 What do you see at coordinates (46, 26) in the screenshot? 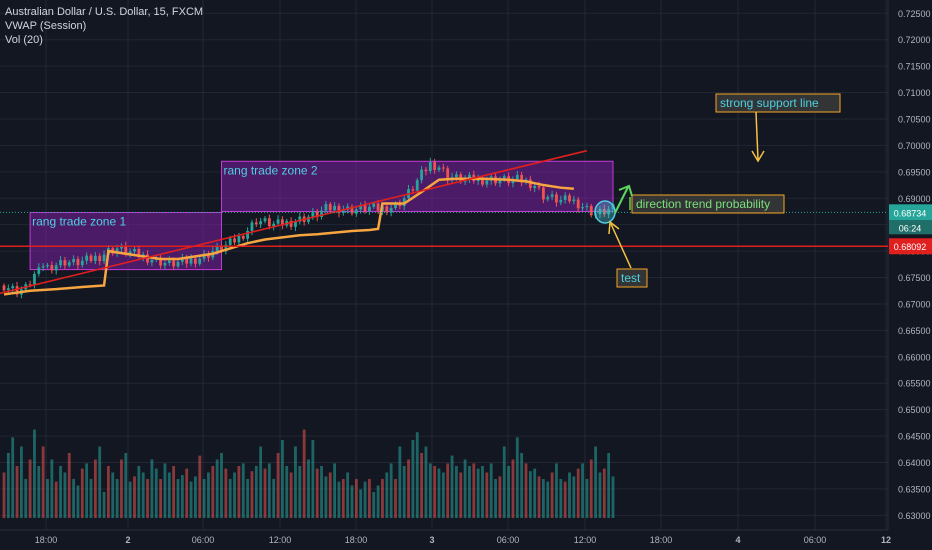
I see `vwap-indicator-label: VWAP (Session)` at bounding box center [46, 26].